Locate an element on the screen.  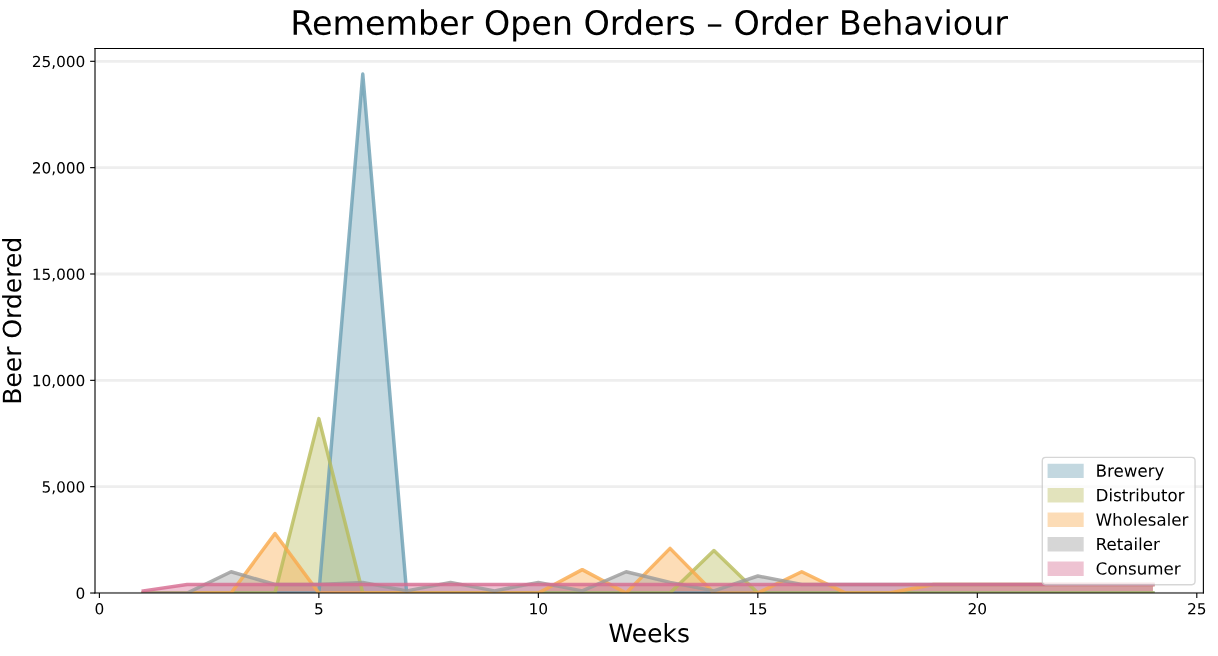
x-tick-label: 10 is located at coordinates (539, 609).